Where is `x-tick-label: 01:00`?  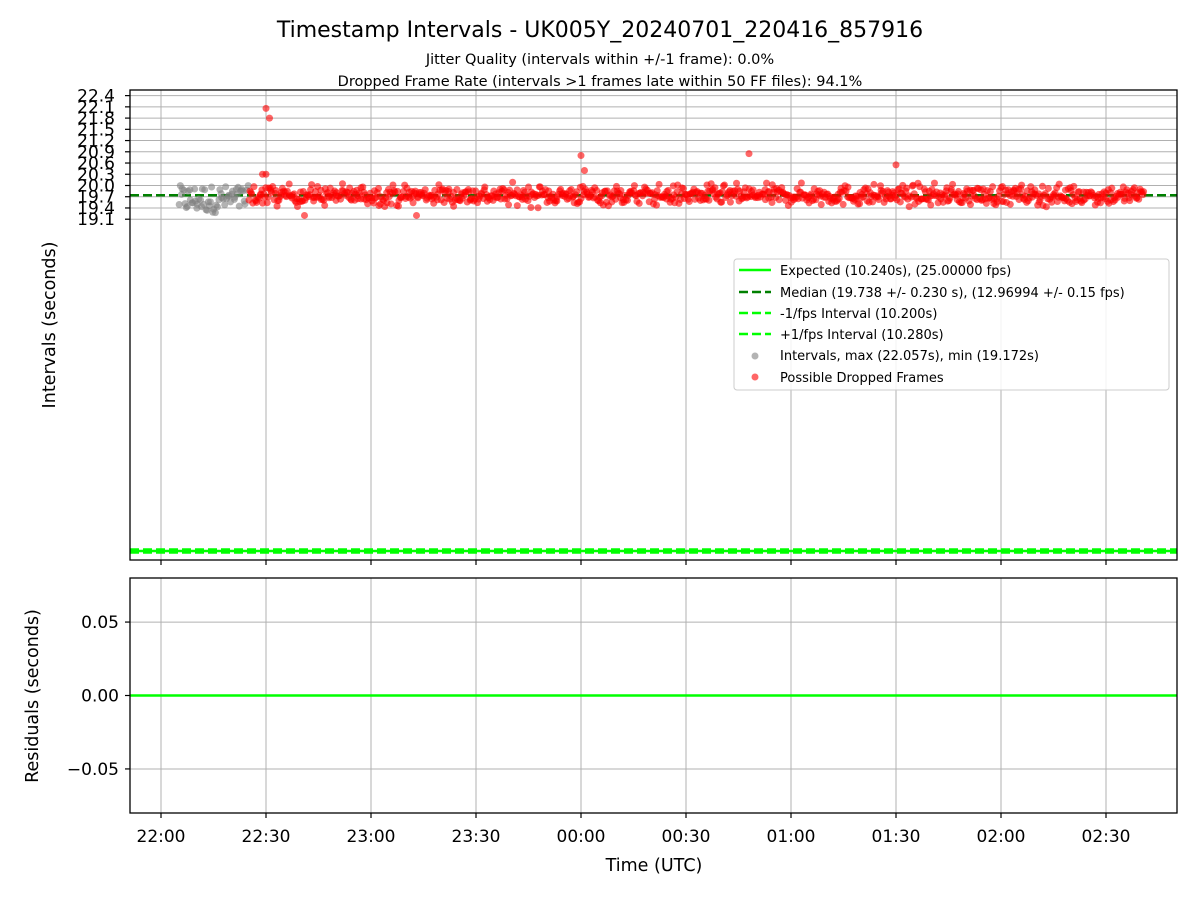
x-tick-label: 01:00 is located at coordinates (791, 837).